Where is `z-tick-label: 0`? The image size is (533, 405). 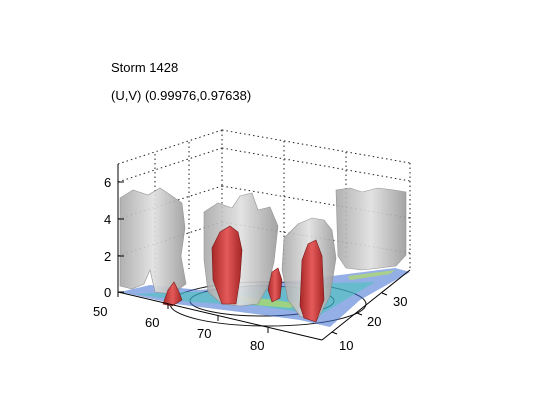 z-tick-label: 0 is located at coordinates (107, 292).